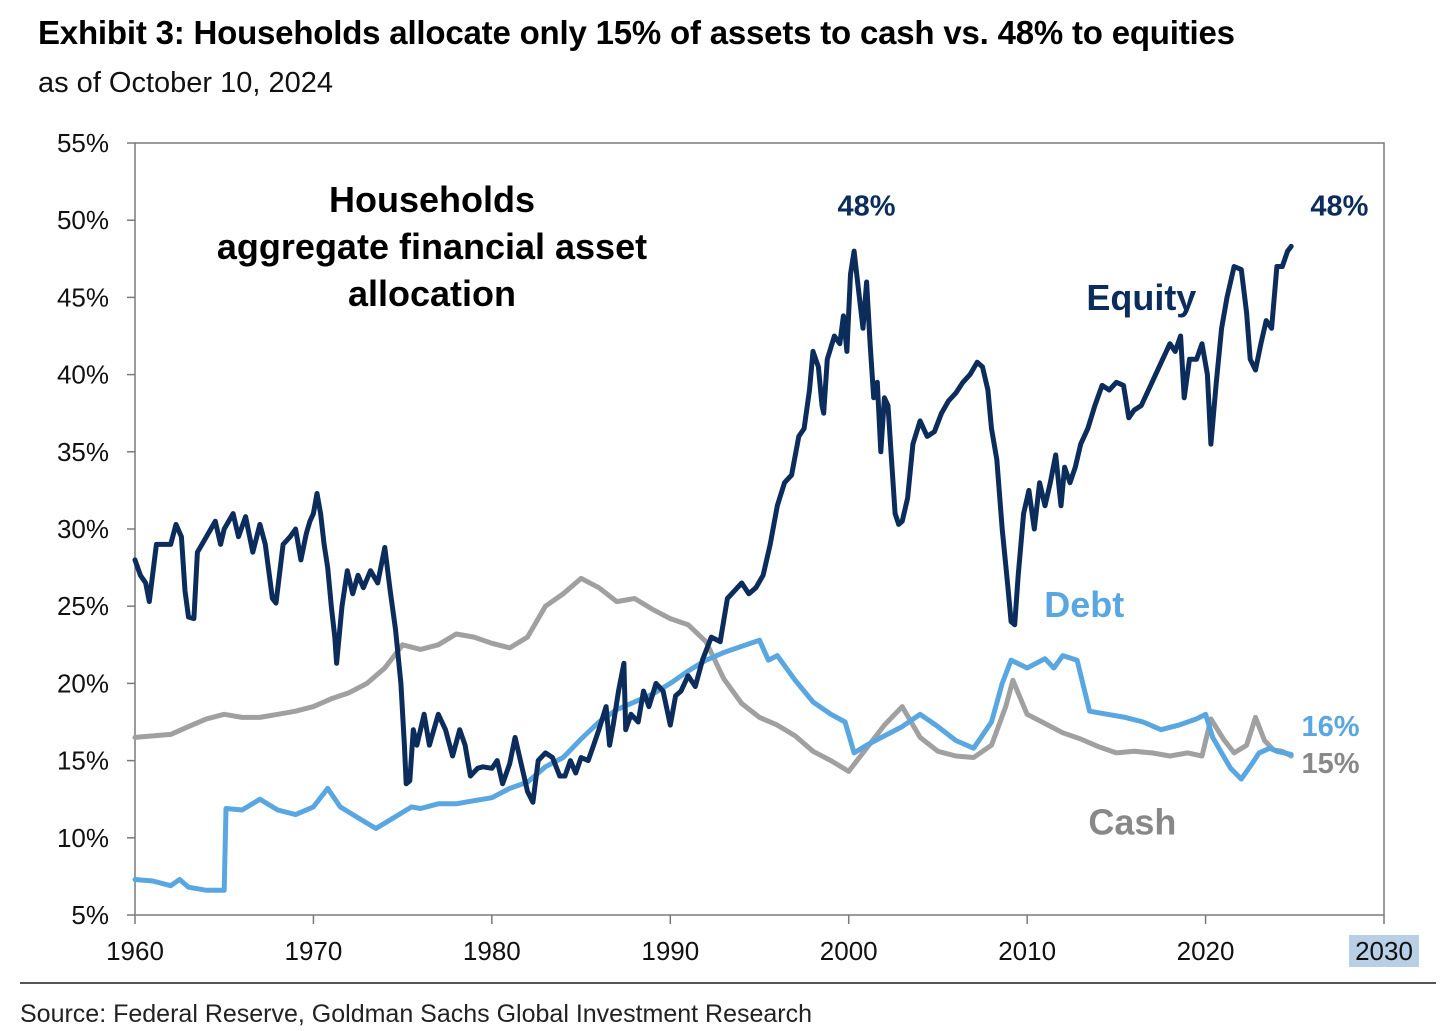 The height and width of the screenshot is (1031, 1456). Describe the element at coordinates (1206, 951) in the screenshot. I see `x-tick-label: 2020` at that location.